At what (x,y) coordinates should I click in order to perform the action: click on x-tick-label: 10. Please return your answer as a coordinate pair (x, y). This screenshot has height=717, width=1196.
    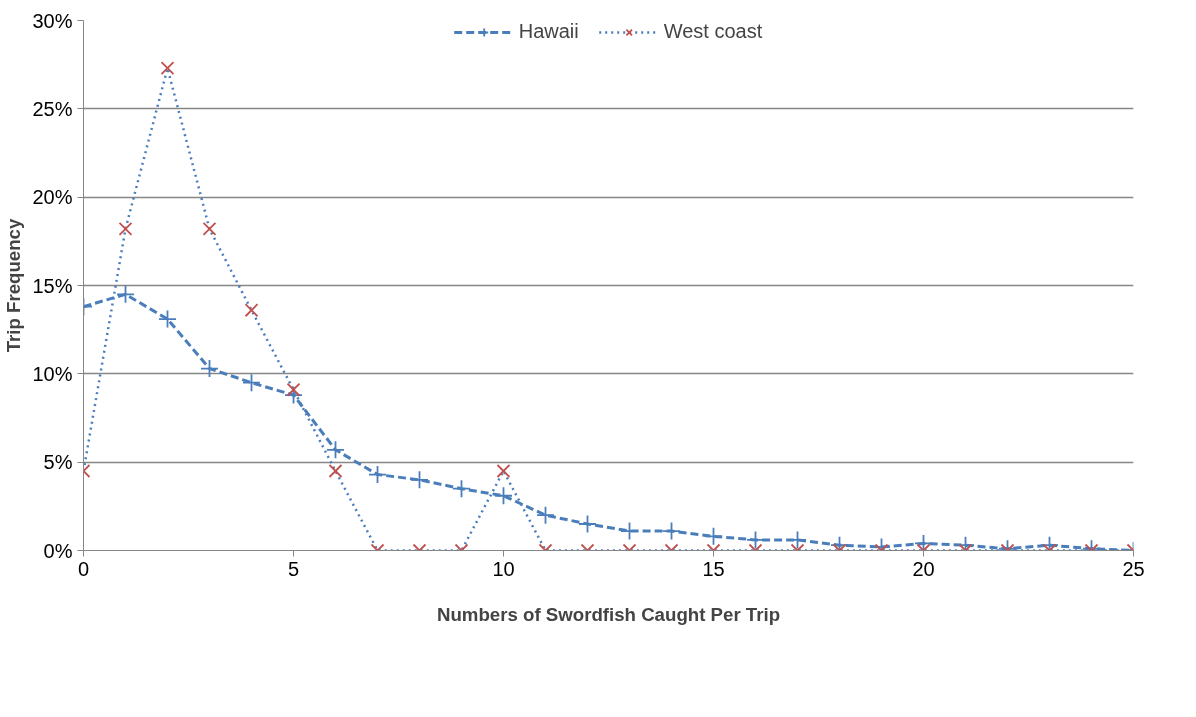
    Looking at the image, I should click on (503, 568).